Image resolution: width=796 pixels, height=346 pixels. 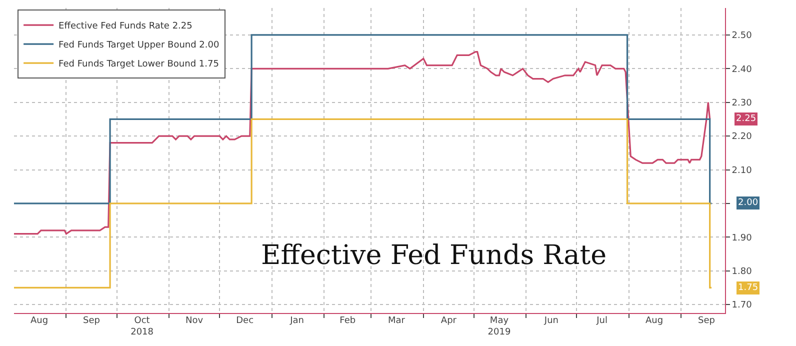 I want to click on legend-label: Fed Funds Target Lower Bound 1.75, so click(x=138, y=65).